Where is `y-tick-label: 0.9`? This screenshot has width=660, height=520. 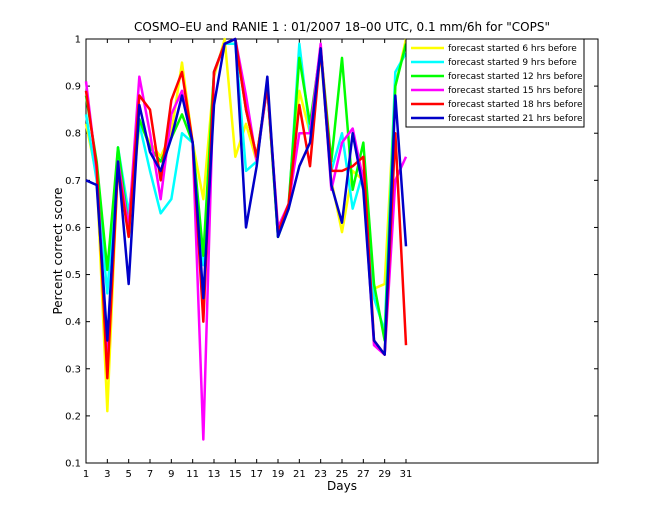
y-tick-label: 0.9 is located at coordinates (73, 87).